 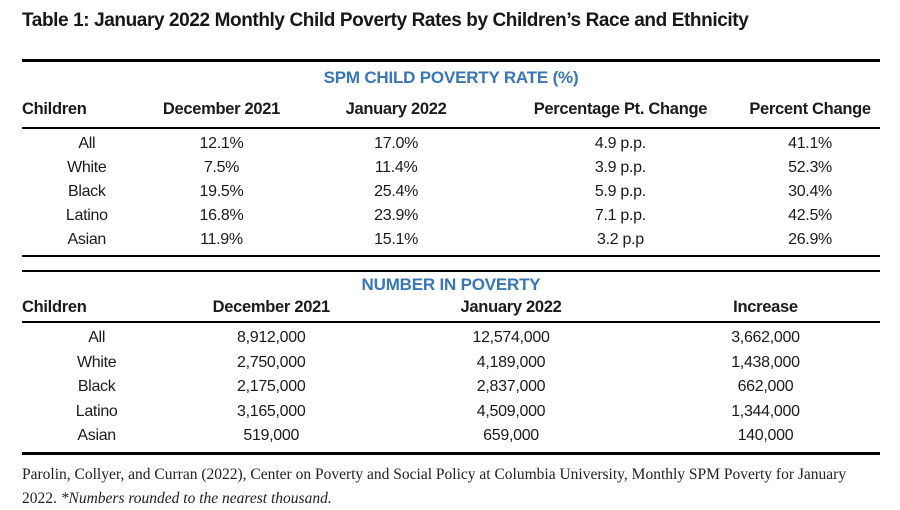 I want to click on cell-value: 8,912,000, so click(x=271, y=337).